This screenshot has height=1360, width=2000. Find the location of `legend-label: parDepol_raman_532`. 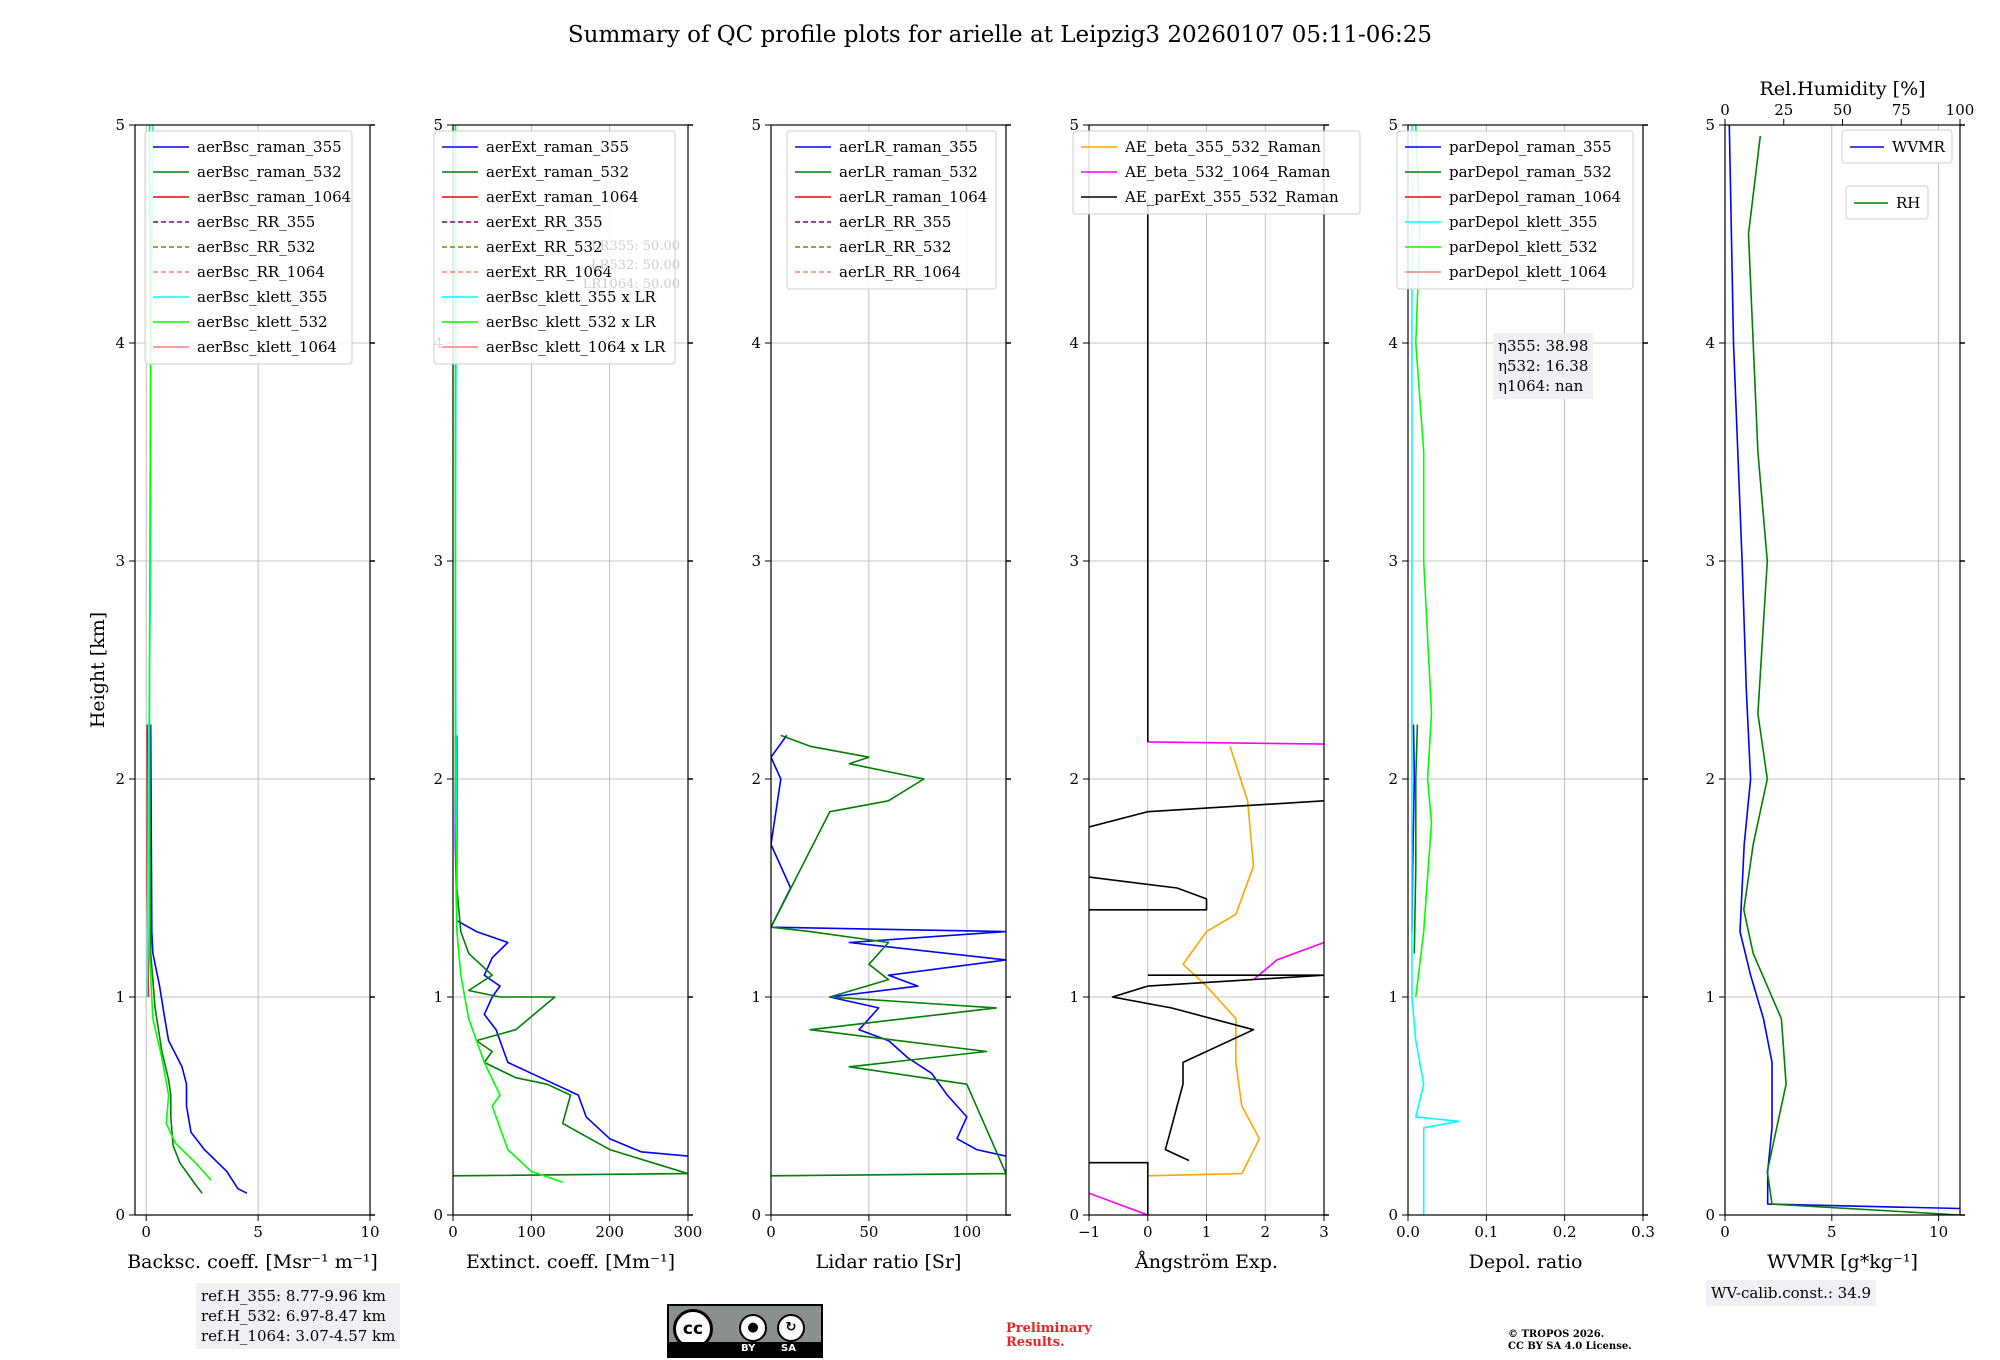

legend-label: parDepol_raman_532 is located at coordinates (1530, 172).